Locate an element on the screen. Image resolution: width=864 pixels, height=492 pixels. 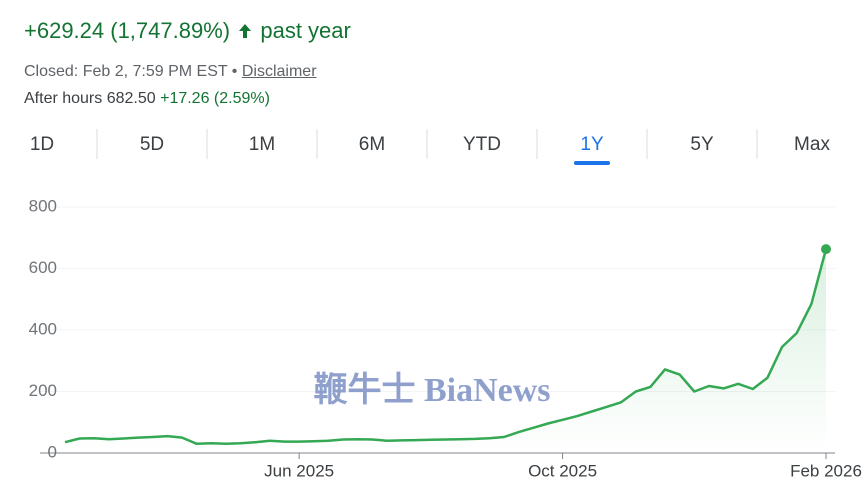
y-tick-label: 200 is located at coordinates (43, 390).